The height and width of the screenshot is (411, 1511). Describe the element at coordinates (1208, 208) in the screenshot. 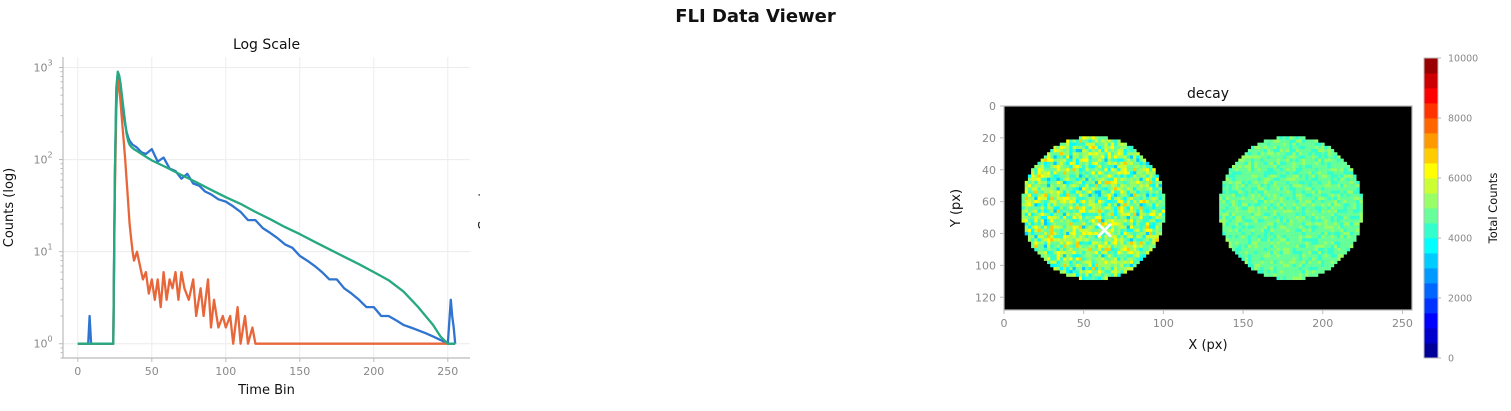

I see `heatmap-frame` at that location.